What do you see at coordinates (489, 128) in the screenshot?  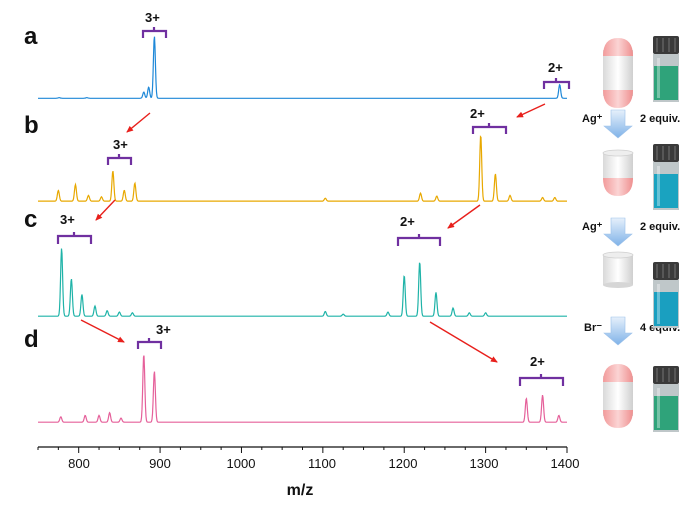 I see `bracket-b-2plus` at bounding box center [489, 128].